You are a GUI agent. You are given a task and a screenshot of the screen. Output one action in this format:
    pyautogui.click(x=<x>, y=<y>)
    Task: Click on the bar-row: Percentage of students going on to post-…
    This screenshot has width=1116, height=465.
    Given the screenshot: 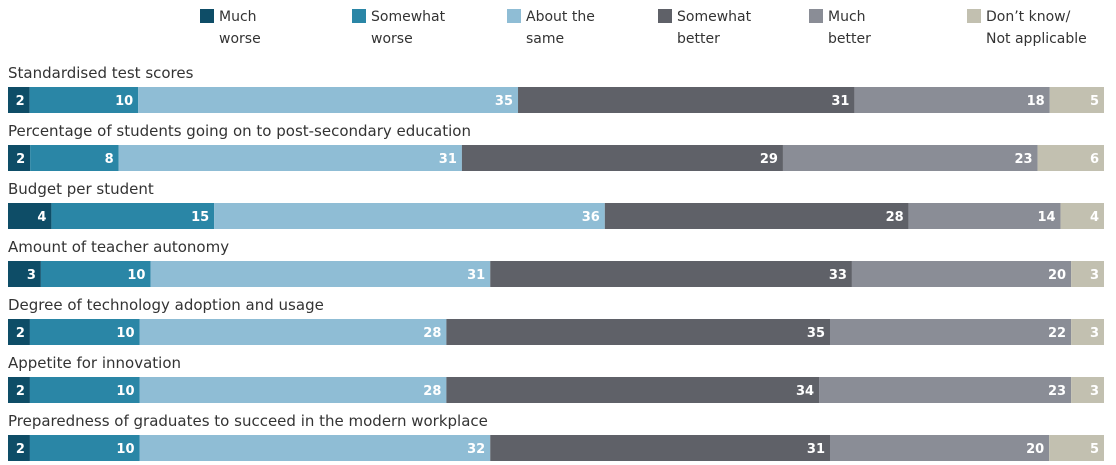 What is the action you would take?
    pyautogui.click(x=556, y=146)
    